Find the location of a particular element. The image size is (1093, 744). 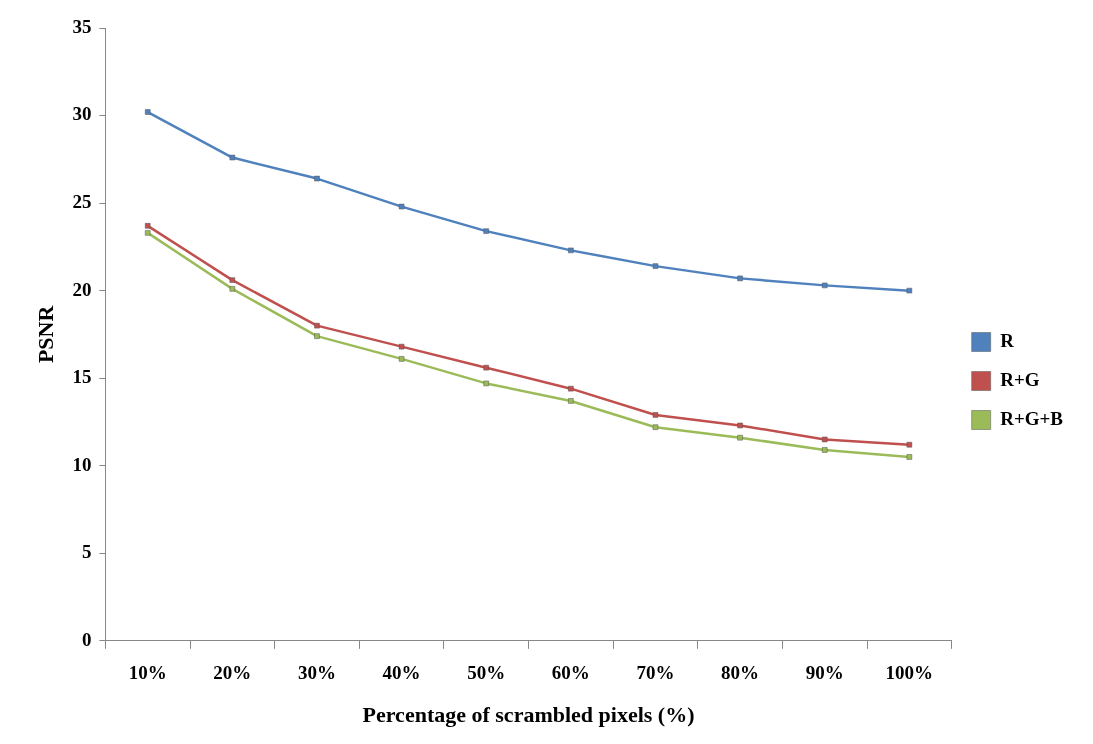

y-tick-label: 5 is located at coordinates (86, 552).